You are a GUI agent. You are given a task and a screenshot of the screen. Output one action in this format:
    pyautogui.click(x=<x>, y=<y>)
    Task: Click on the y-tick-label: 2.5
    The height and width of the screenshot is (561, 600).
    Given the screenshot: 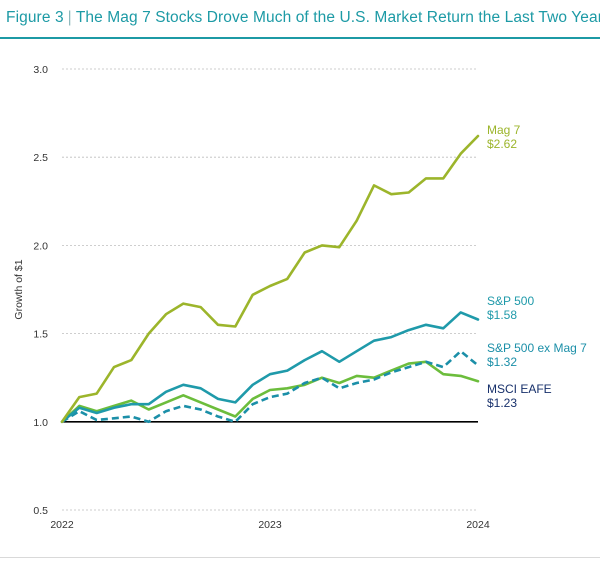 What is the action you would take?
    pyautogui.click(x=40, y=158)
    